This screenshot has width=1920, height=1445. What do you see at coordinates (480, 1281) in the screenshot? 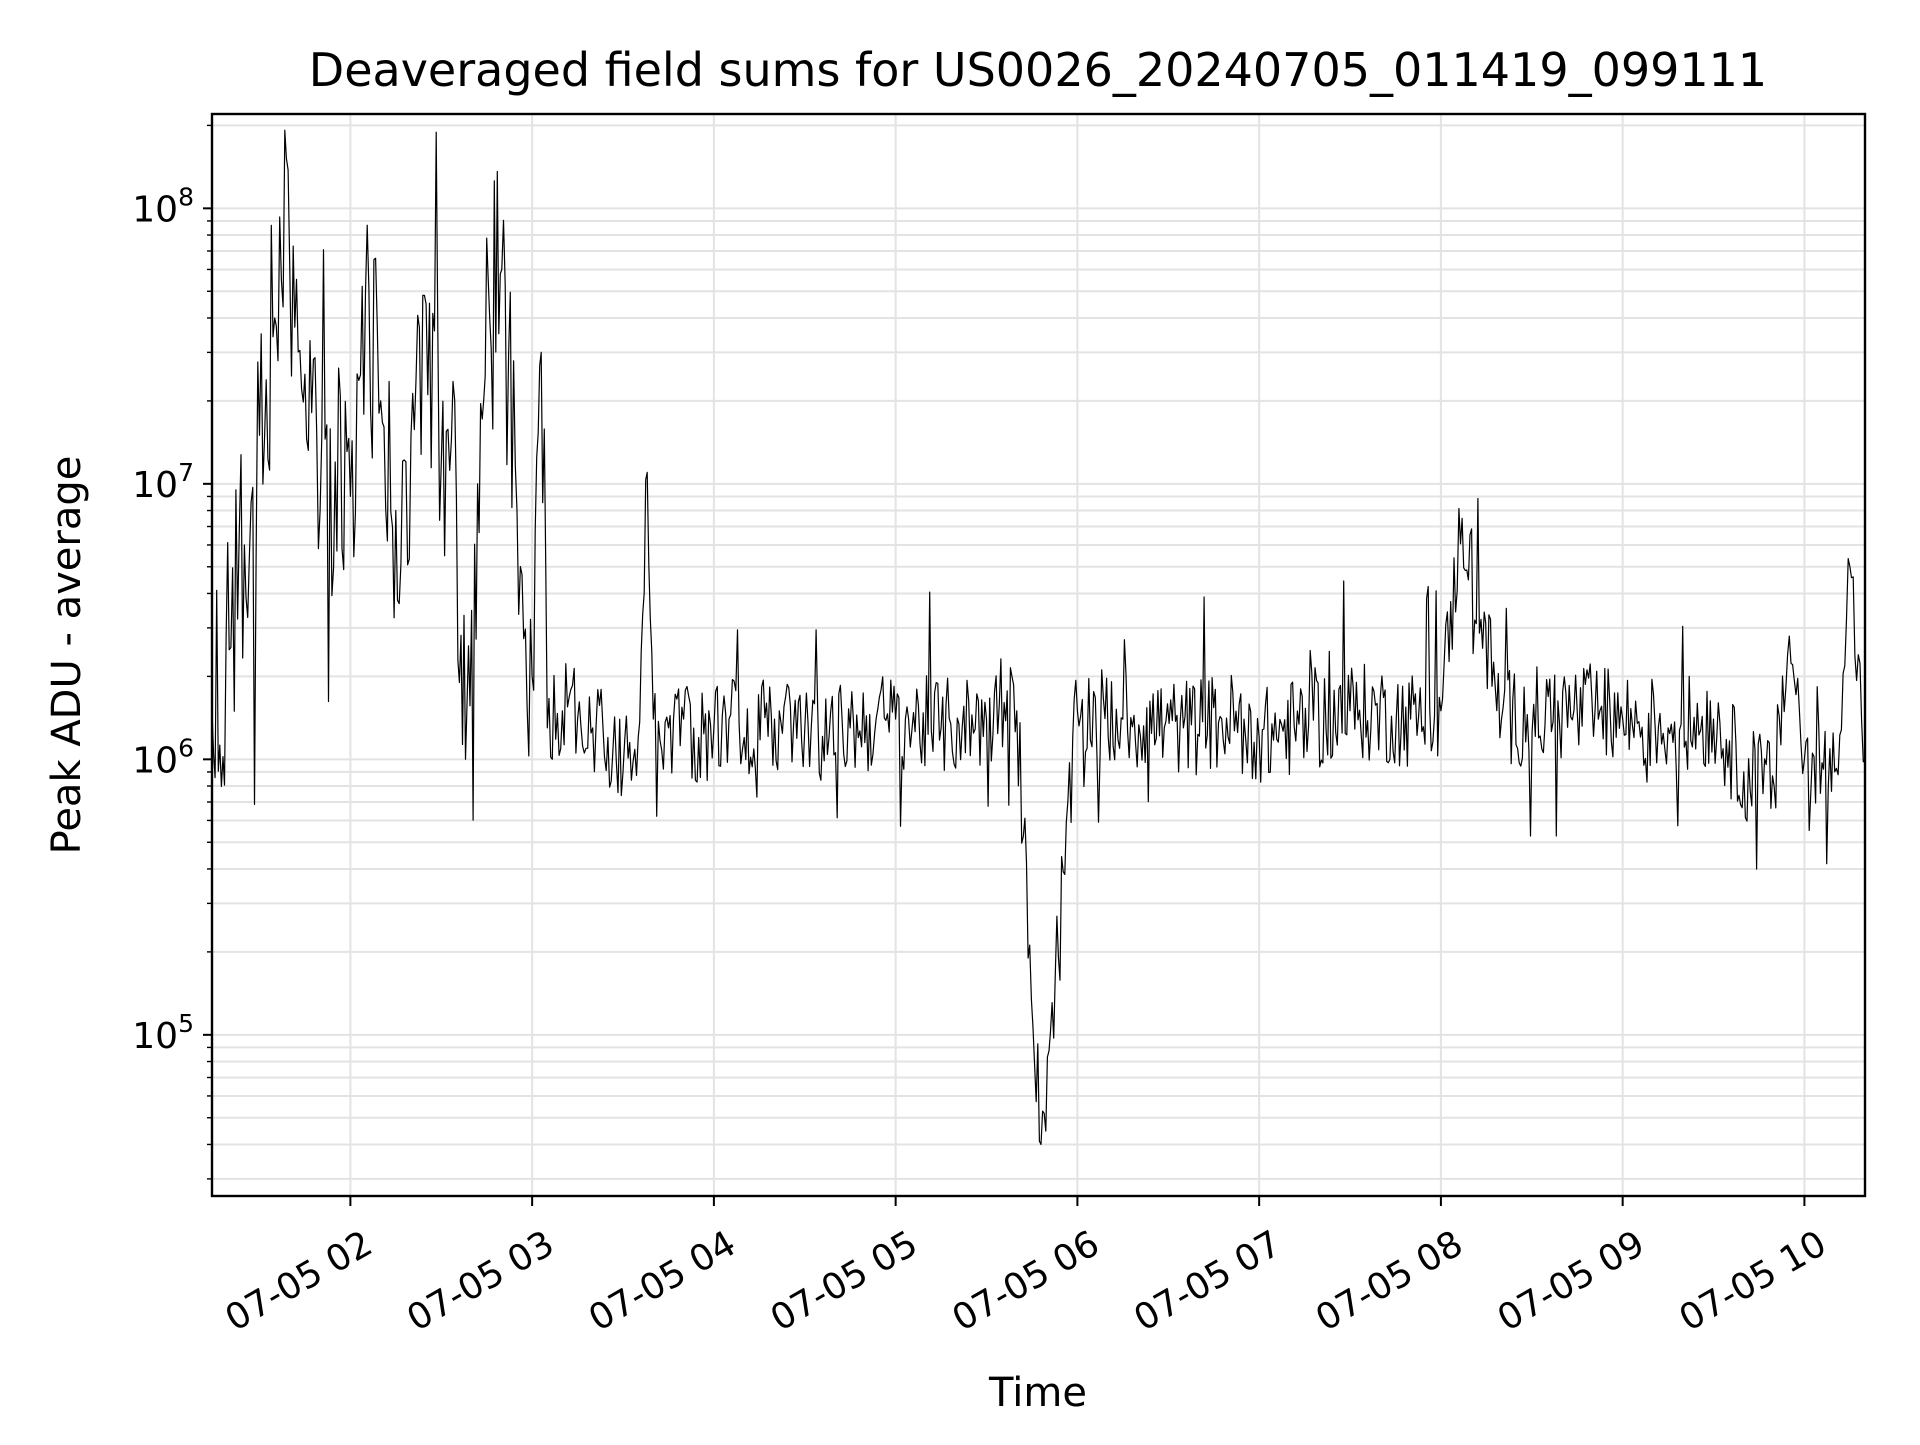
I see `x-tick-label: 07-05 03` at bounding box center [480, 1281].